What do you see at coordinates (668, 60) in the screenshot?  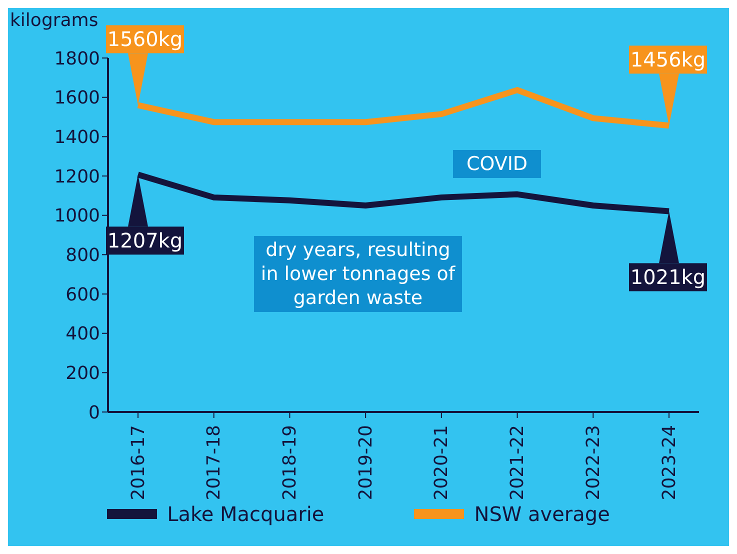 I see `data-label: 1456kg` at bounding box center [668, 60].